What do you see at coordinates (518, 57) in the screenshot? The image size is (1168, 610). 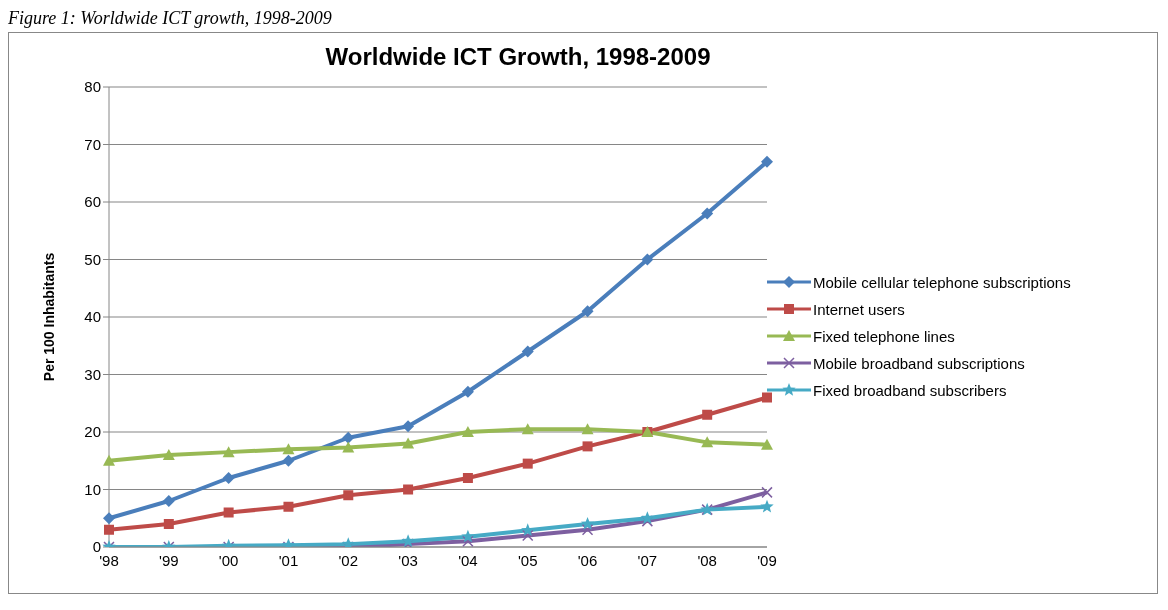 I see `chart-title: Worldwide ICT Growth, 1998-2009` at bounding box center [518, 57].